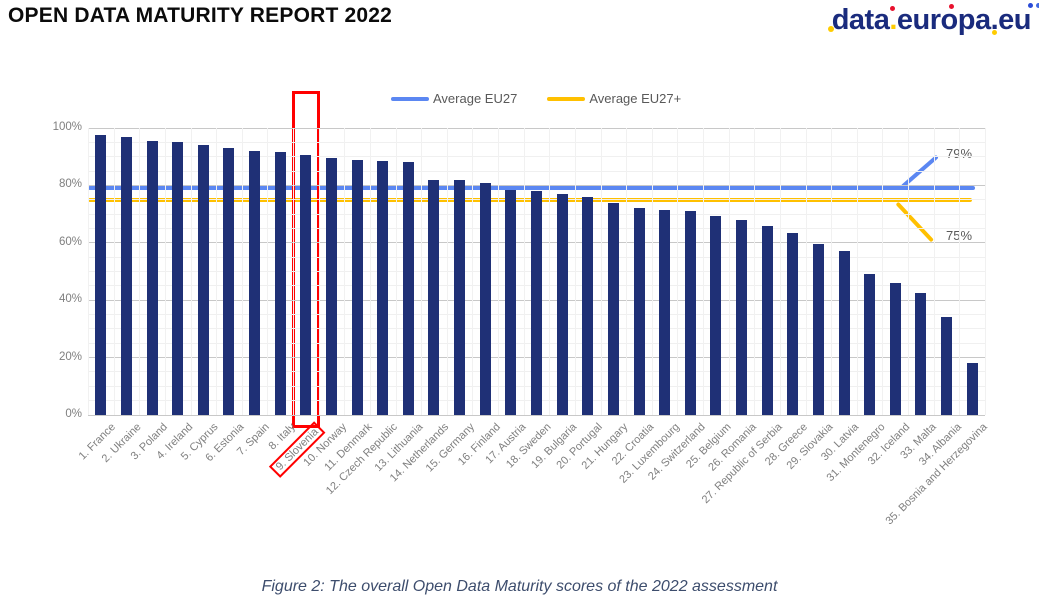 This screenshot has height=612, width=1039. What do you see at coordinates (434, 297) in the screenshot?
I see `bar-netherlands` at bounding box center [434, 297].